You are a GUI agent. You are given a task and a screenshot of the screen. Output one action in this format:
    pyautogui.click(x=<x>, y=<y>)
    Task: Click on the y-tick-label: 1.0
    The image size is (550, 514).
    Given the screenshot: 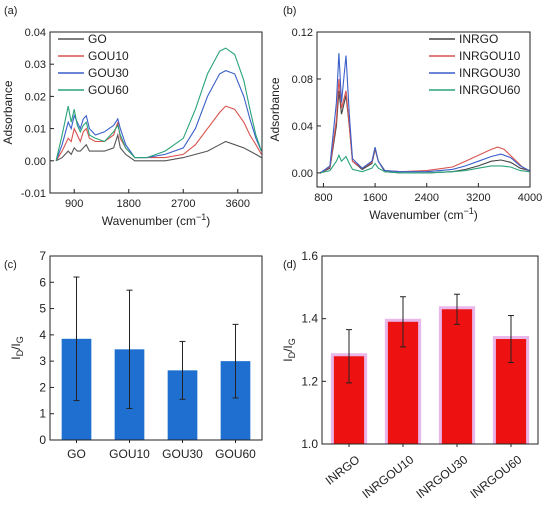 What is the action you would take?
    pyautogui.click(x=309, y=444)
    